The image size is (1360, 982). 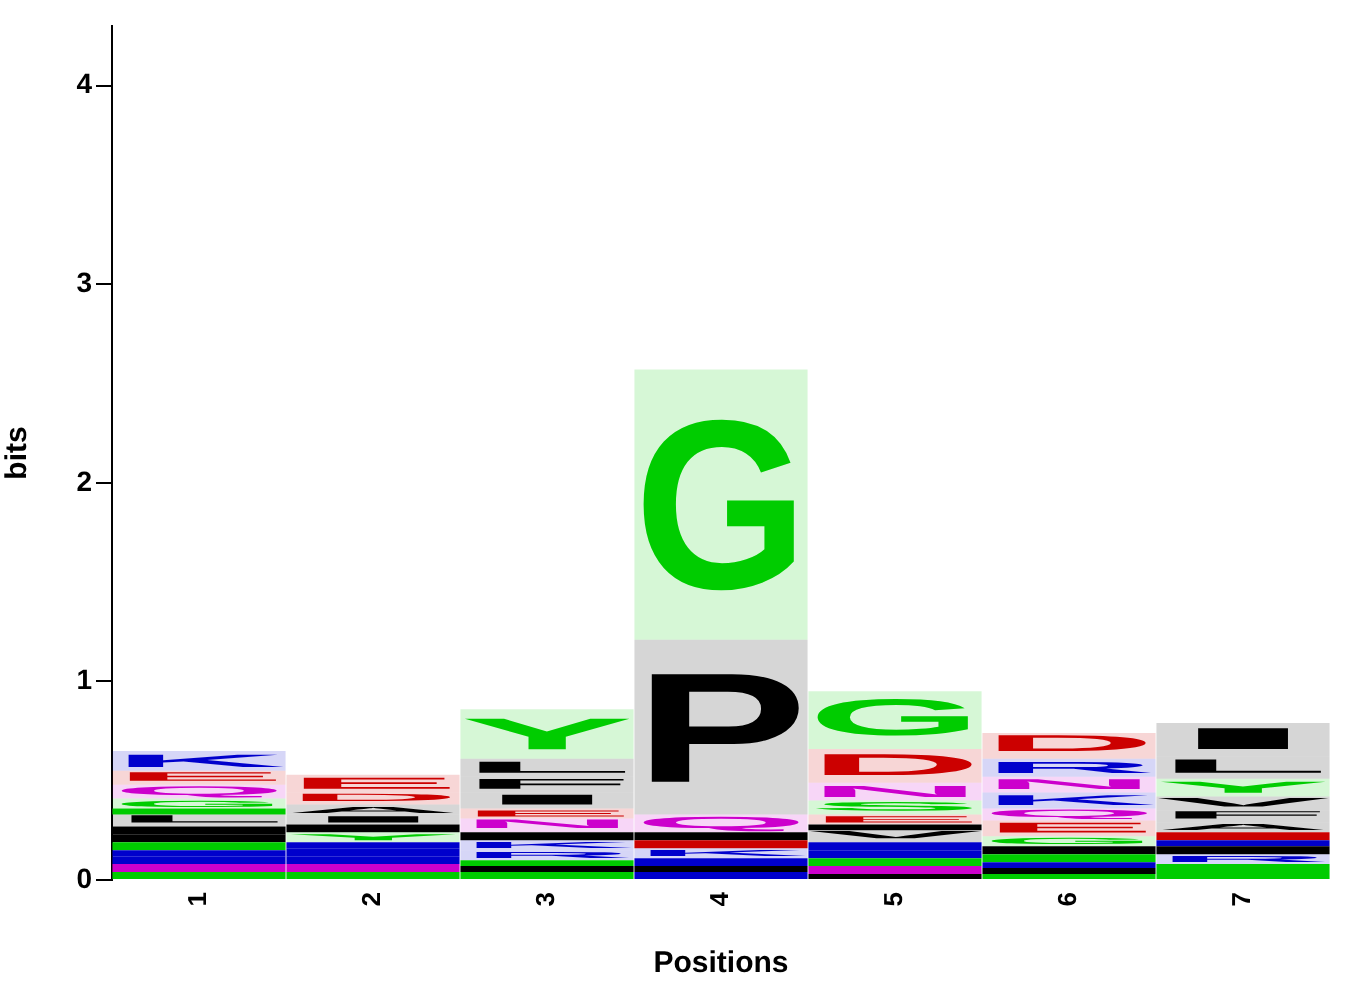 What do you see at coordinates (545, 899) in the screenshot?
I see `x-tick-label: 3` at bounding box center [545, 899].